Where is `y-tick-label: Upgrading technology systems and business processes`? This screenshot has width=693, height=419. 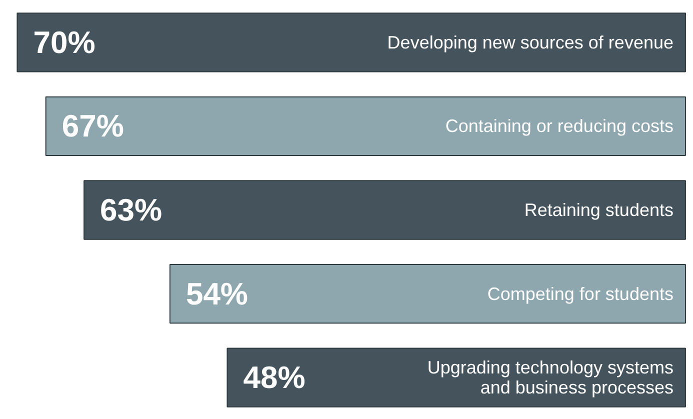
y-tick-label: Upgrading technology systems and business processes is located at coordinates (550, 378).